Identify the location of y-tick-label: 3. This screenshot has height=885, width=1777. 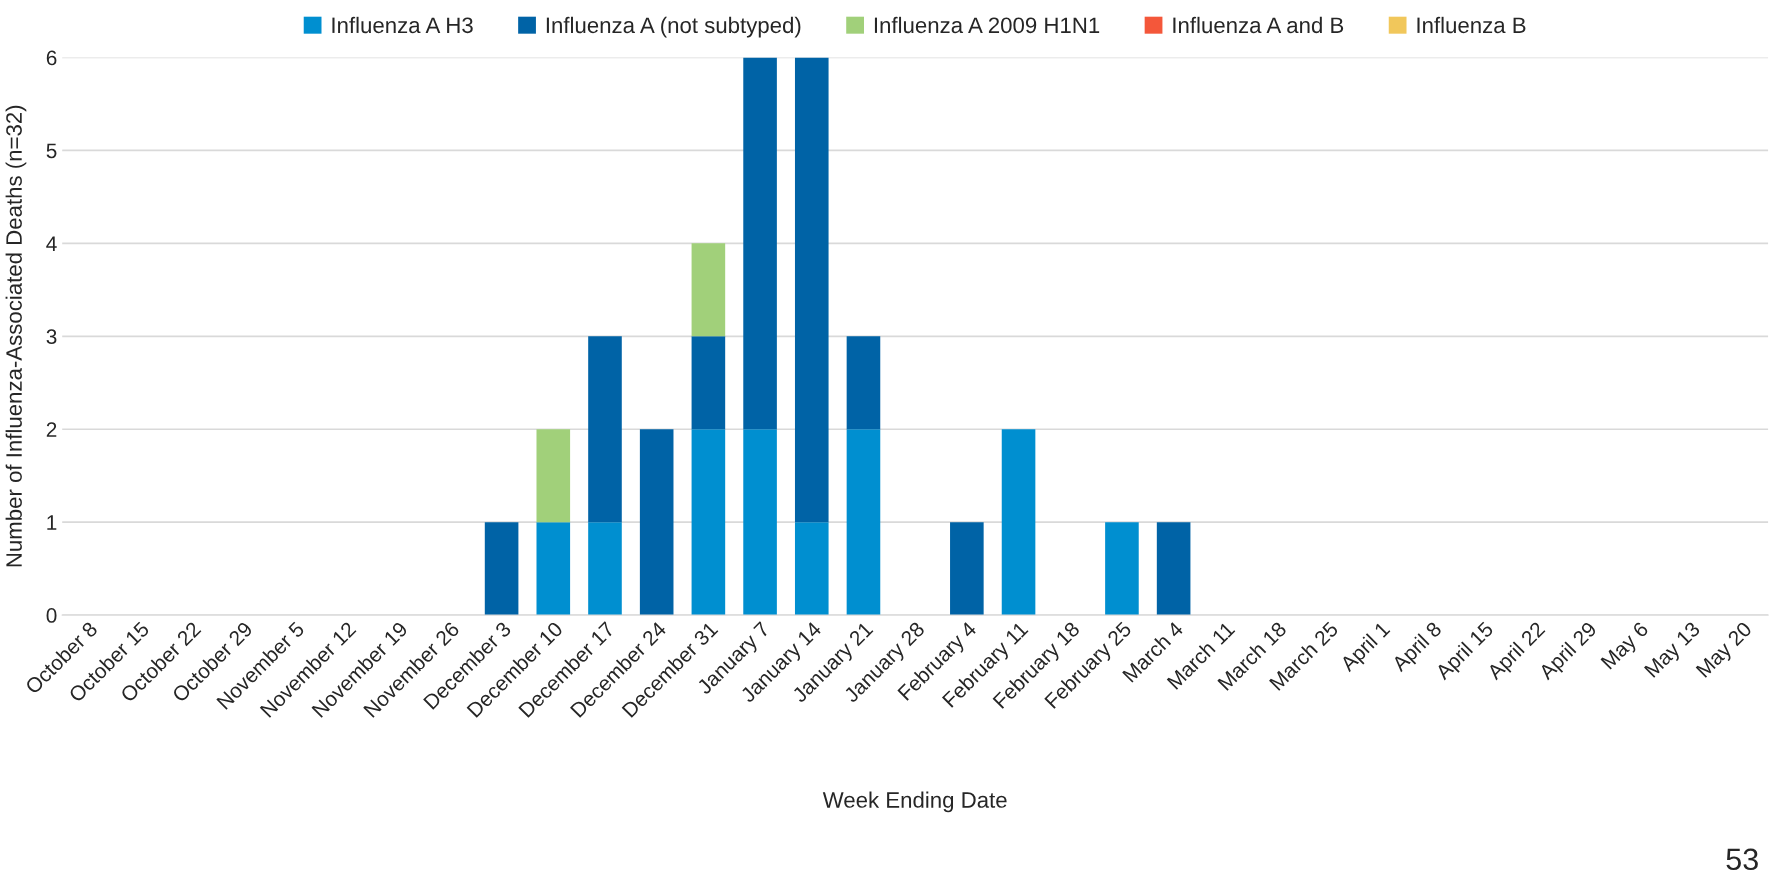
(51, 337).